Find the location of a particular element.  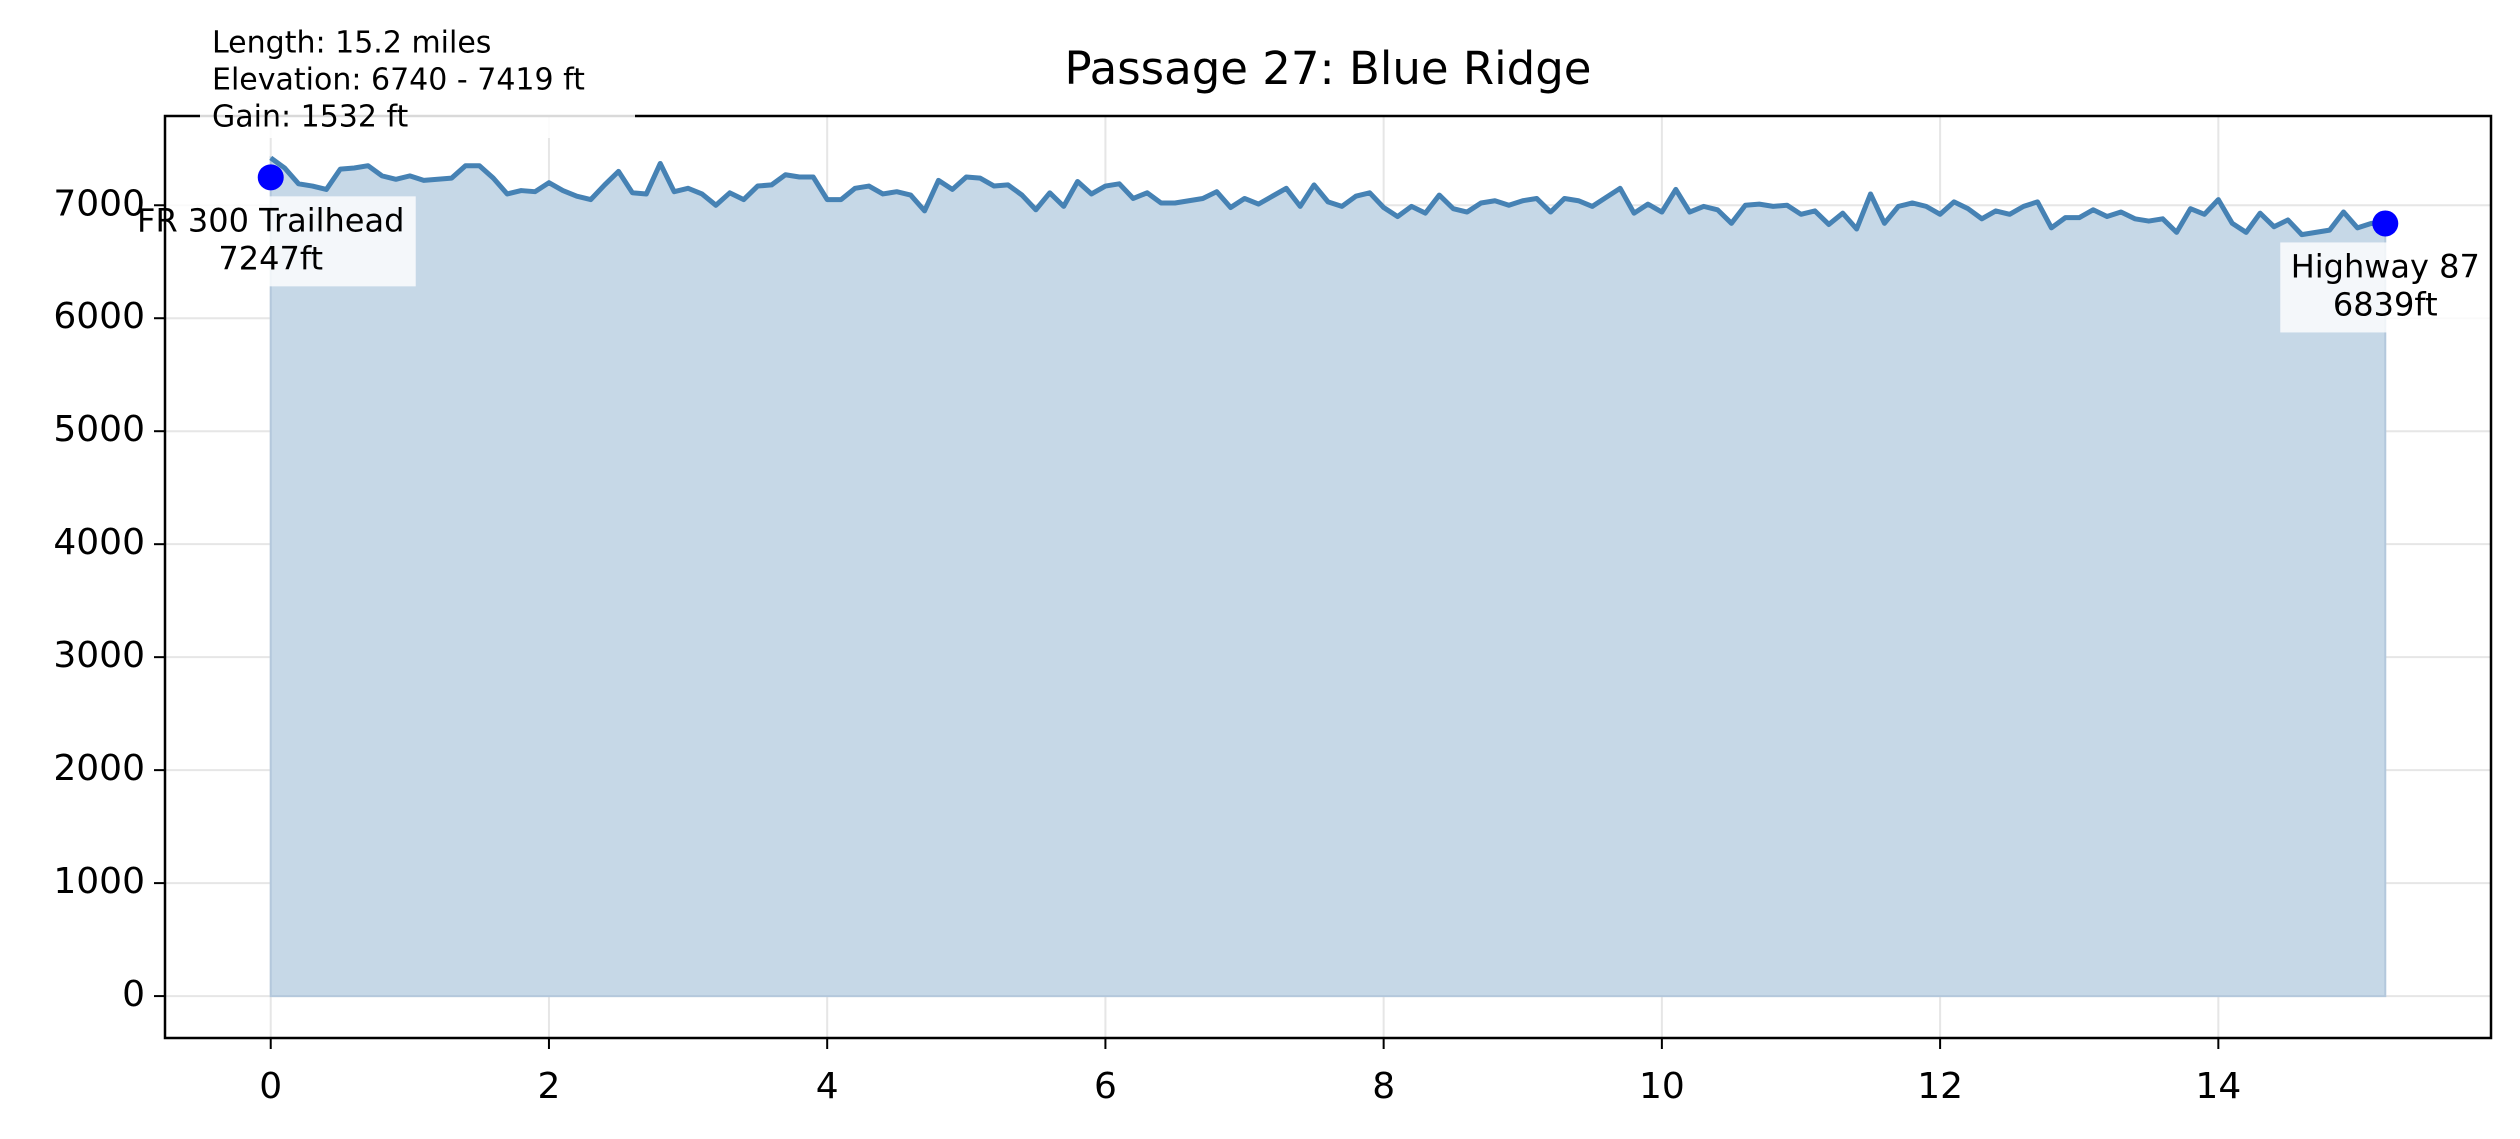

endpoint-elevation: 6839ft is located at coordinates (2385, 304).